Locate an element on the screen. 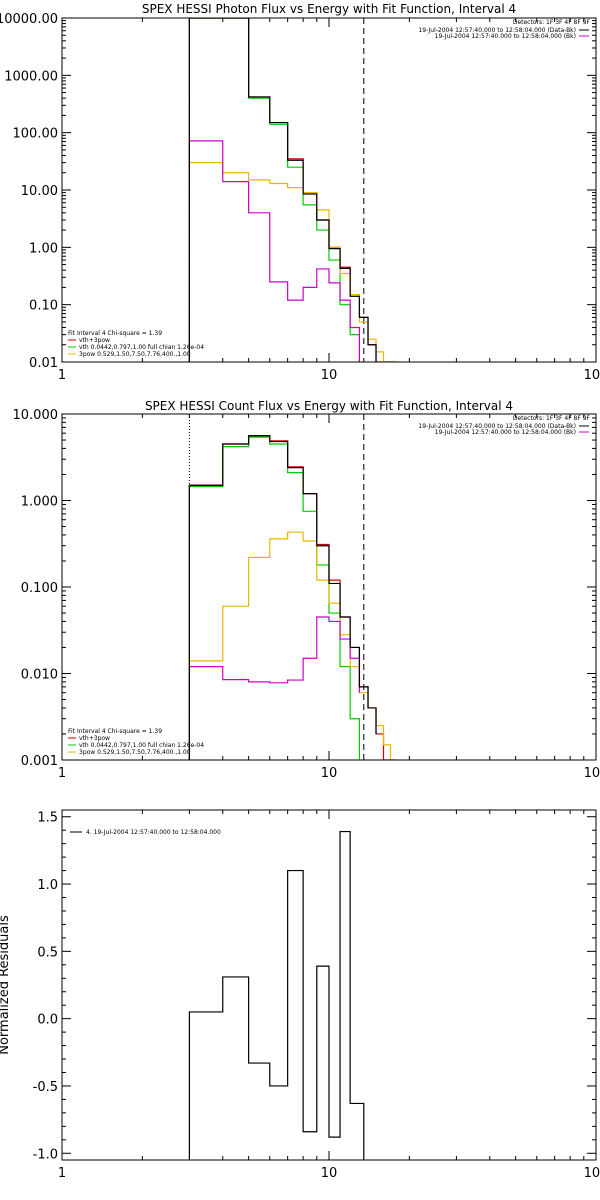 The height and width of the screenshot is (1200, 600). y-tick-label: 0.0 is located at coordinates (47, 1020).